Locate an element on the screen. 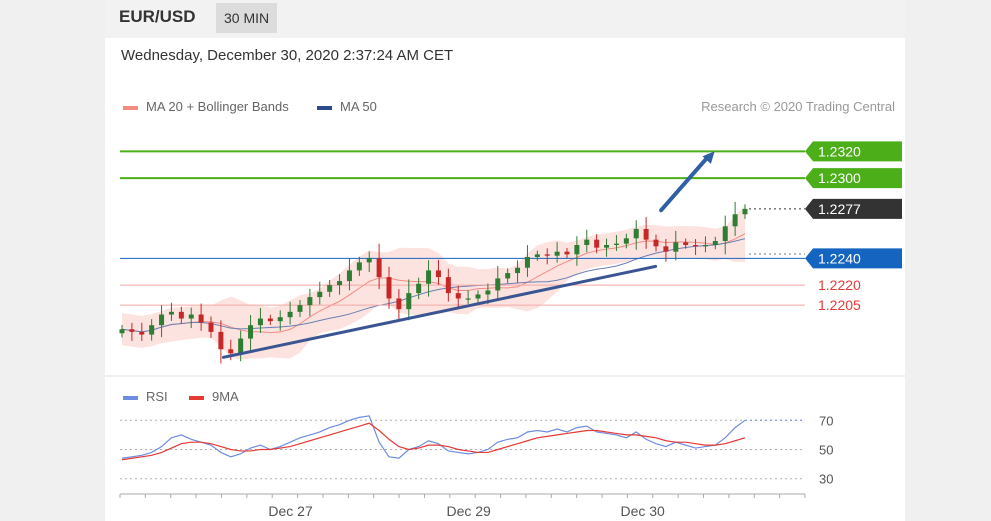 The height and width of the screenshot is (521, 991). x-tick-dec-29: Dec 29 is located at coordinates (468, 511).